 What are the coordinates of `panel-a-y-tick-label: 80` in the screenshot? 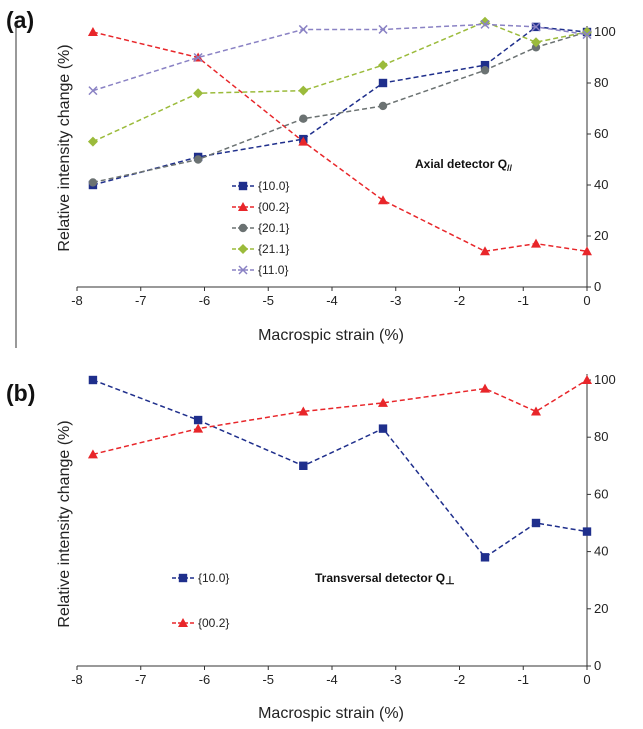 It's located at (601, 82).